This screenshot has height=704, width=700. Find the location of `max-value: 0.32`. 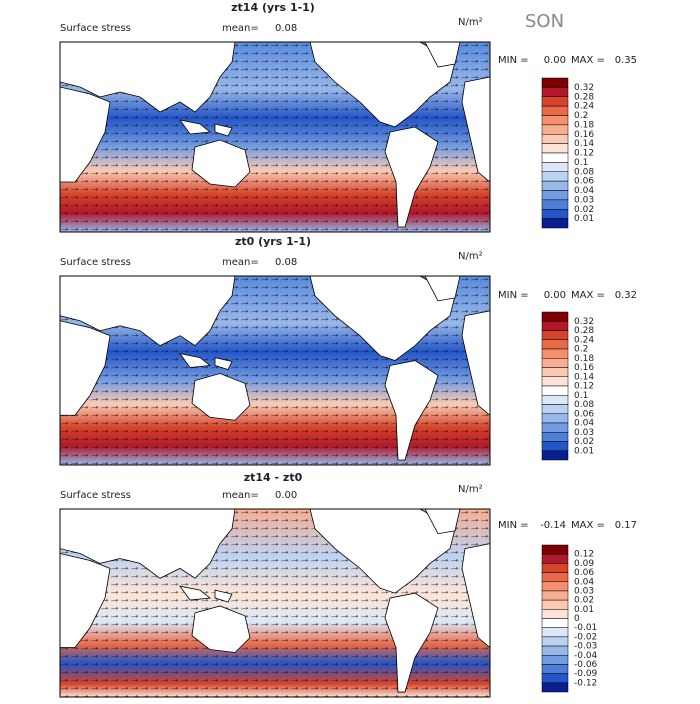

max-value: 0.32 is located at coordinates (626, 295).